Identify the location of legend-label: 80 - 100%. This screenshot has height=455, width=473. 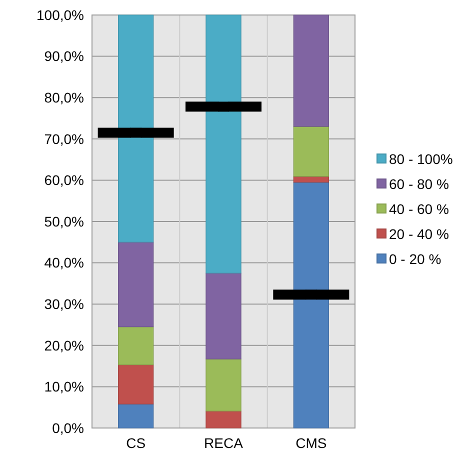
(421, 158).